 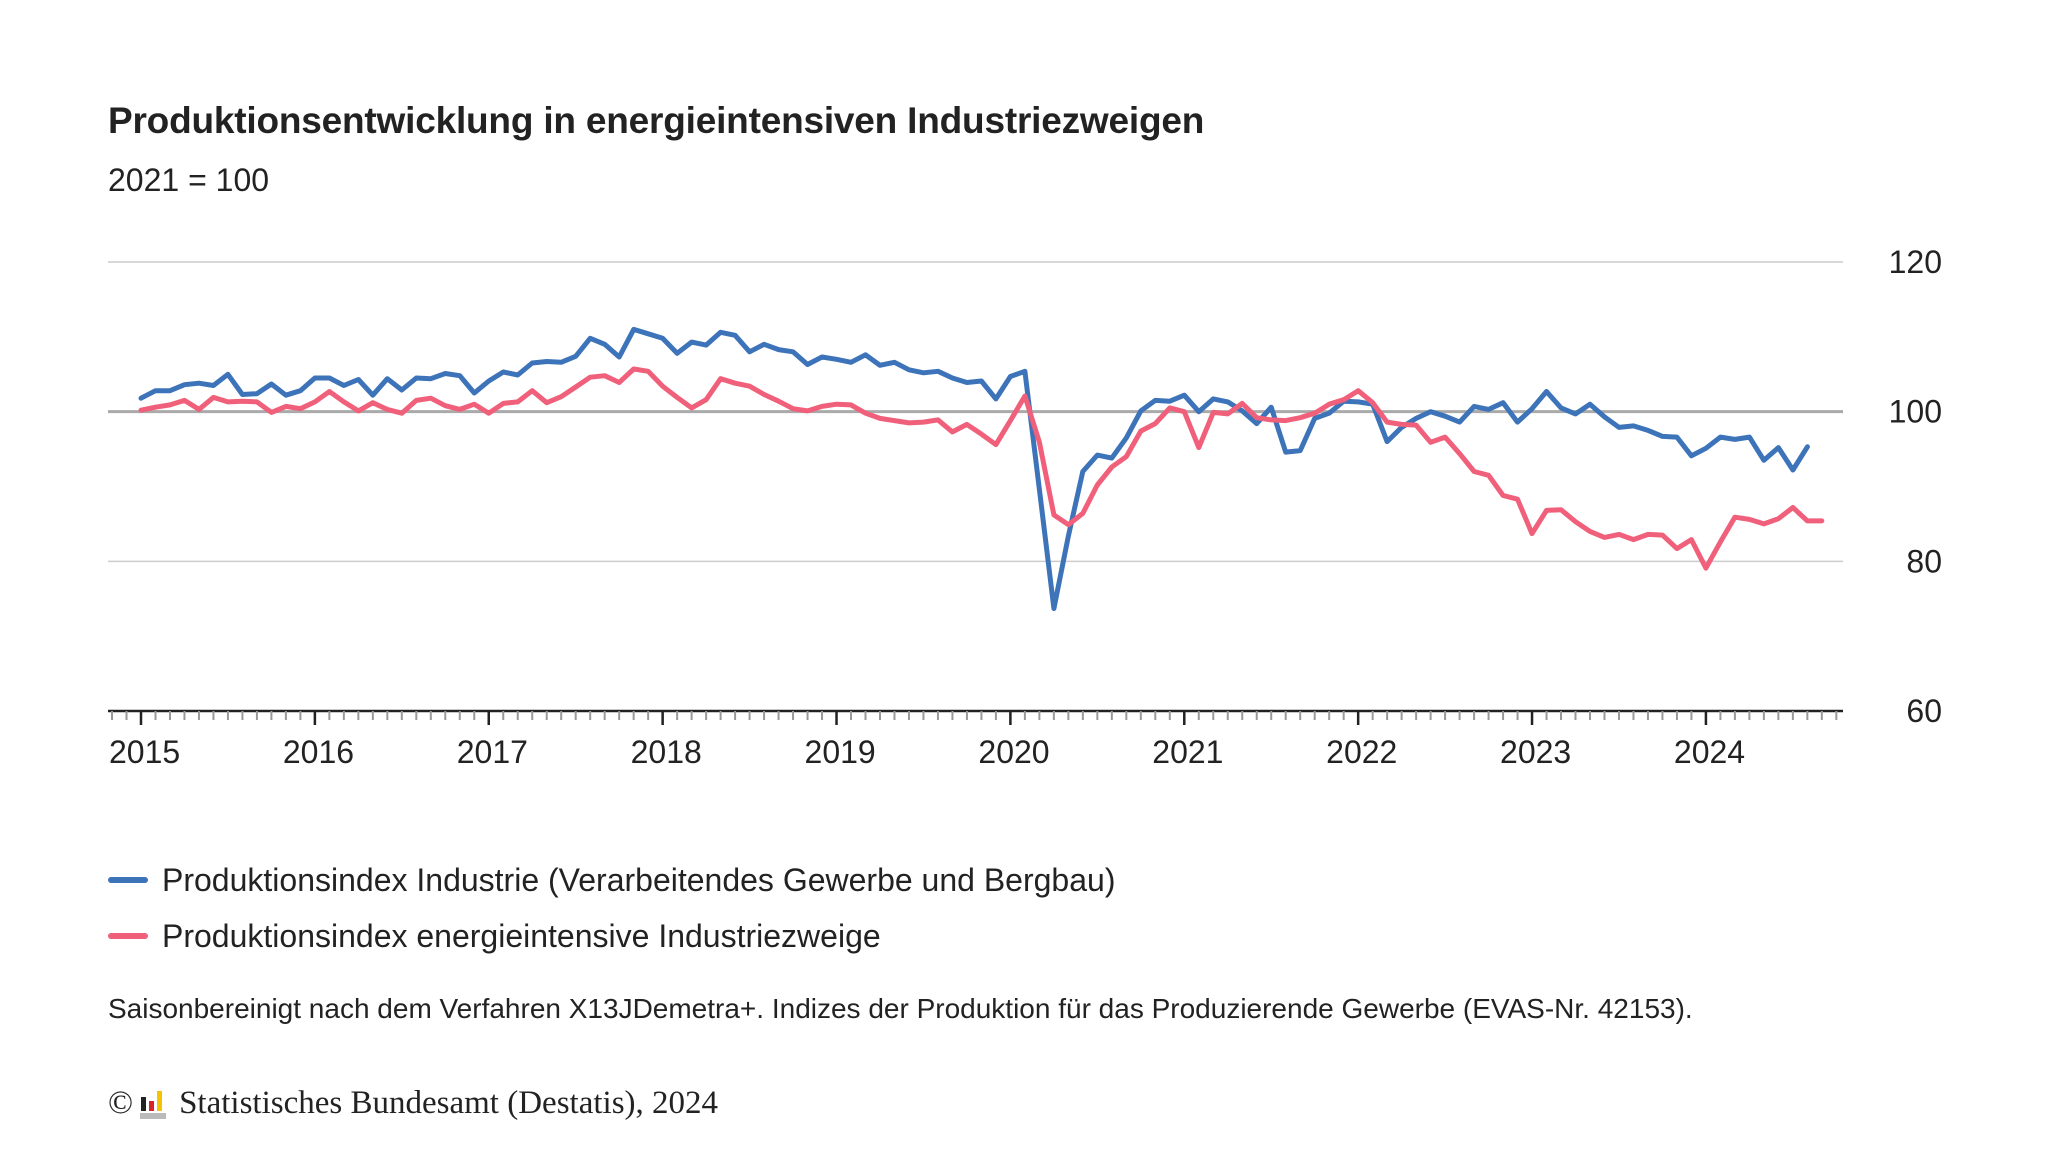 I want to click on x-tick-label-2021: 2021, so click(x=1187, y=752).